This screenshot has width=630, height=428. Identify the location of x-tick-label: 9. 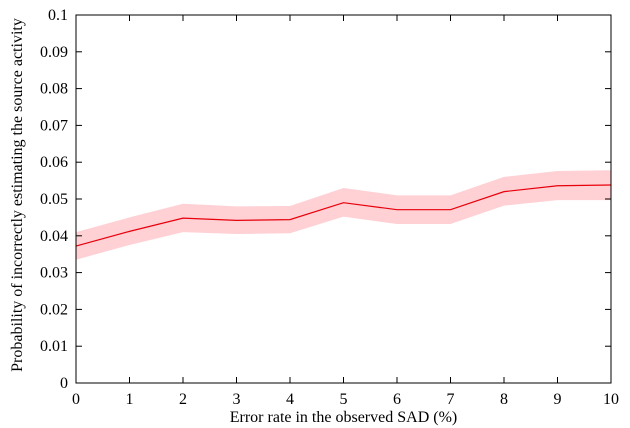
(558, 399).